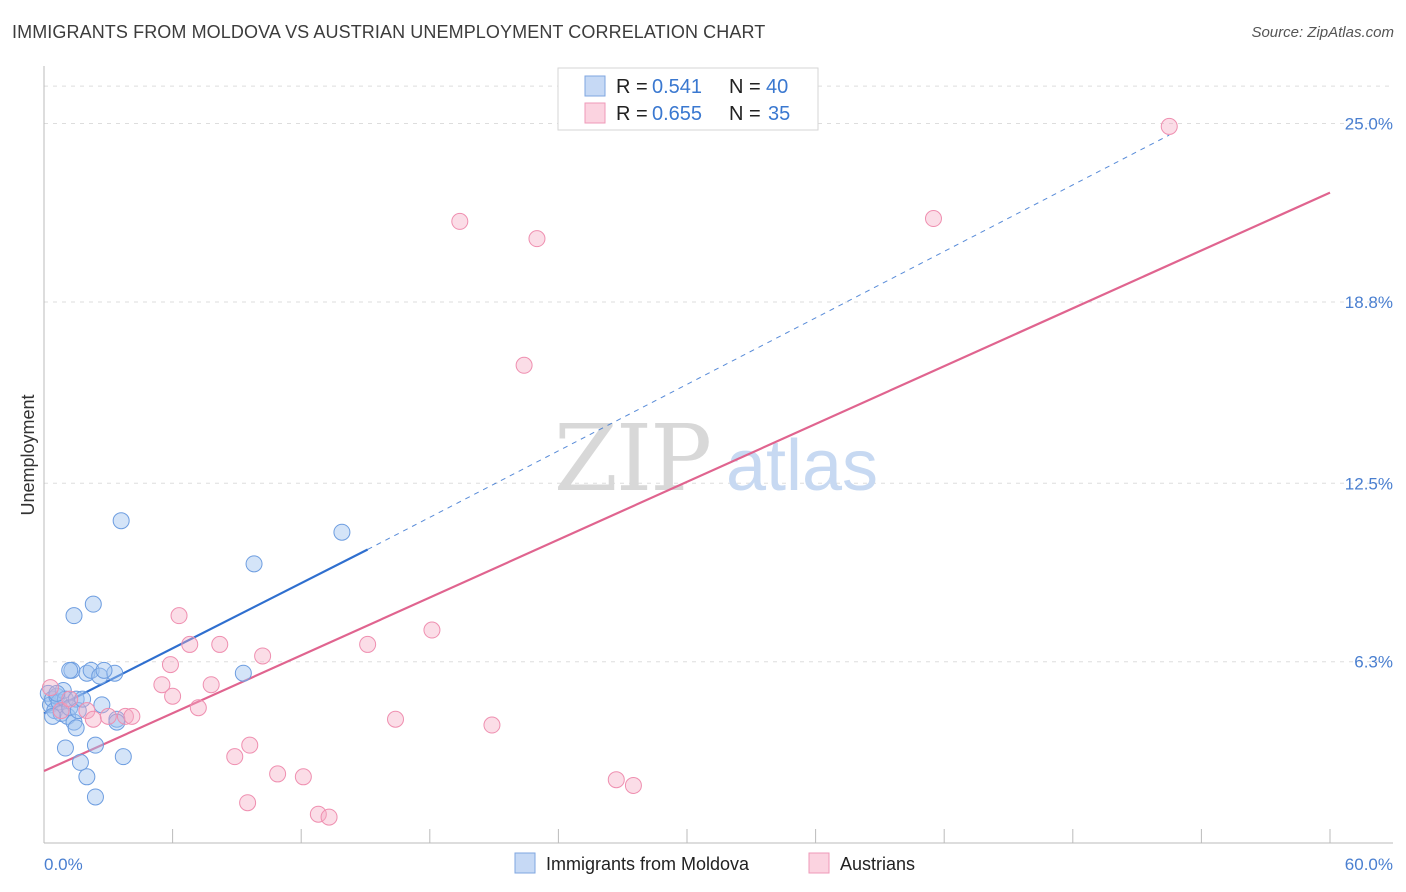  What do you see at coordinates (1369, 302) in the screenshot?
I see `y-tick-label: 18.8%` at bounding box center [1369, 302].